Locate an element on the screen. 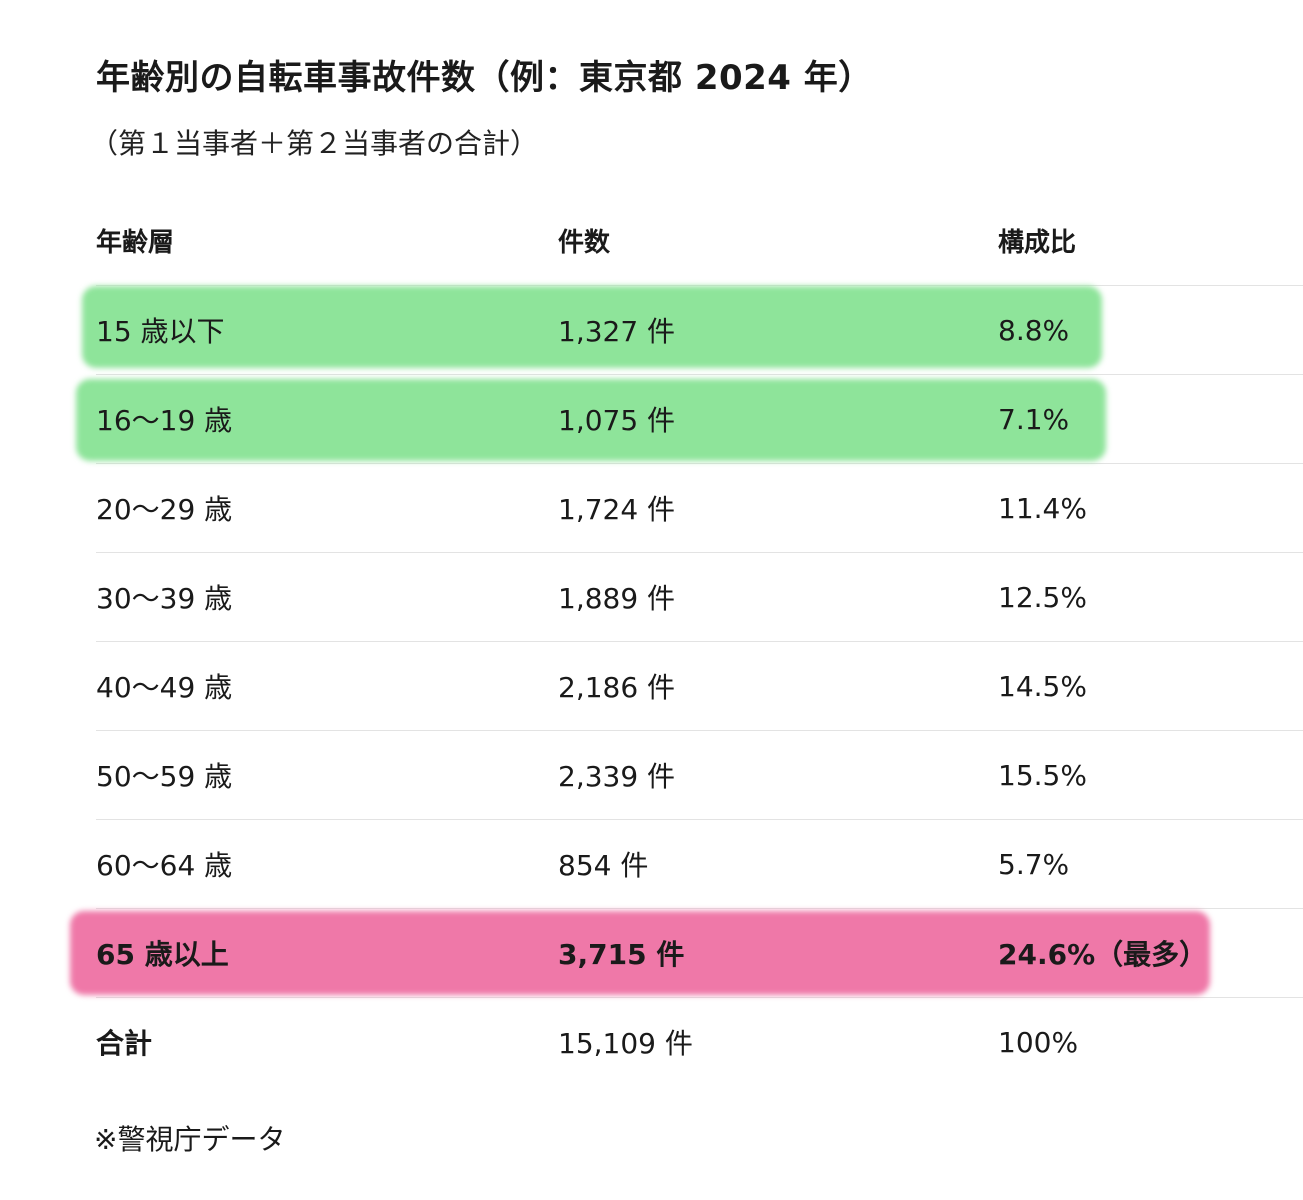 Image resolution: width=1303 pixels, height=1200 pixels. cell-count: 1,724 件 is located at coordinates (617, 509).